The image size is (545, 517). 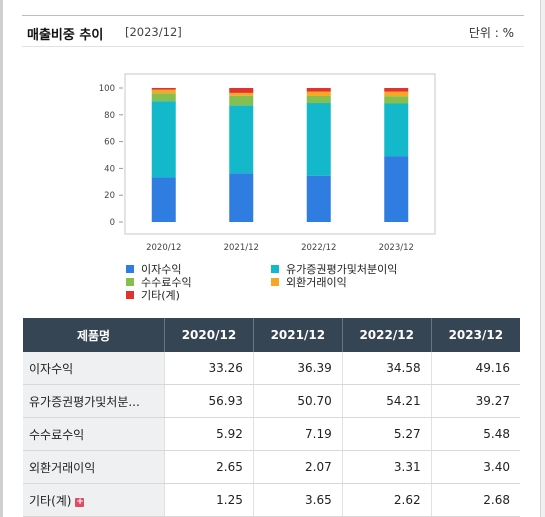 What do you see at coordinates (386, 401) in the screenshot?
I see `table-cell: 54.21` at bounding box center [386, 401].